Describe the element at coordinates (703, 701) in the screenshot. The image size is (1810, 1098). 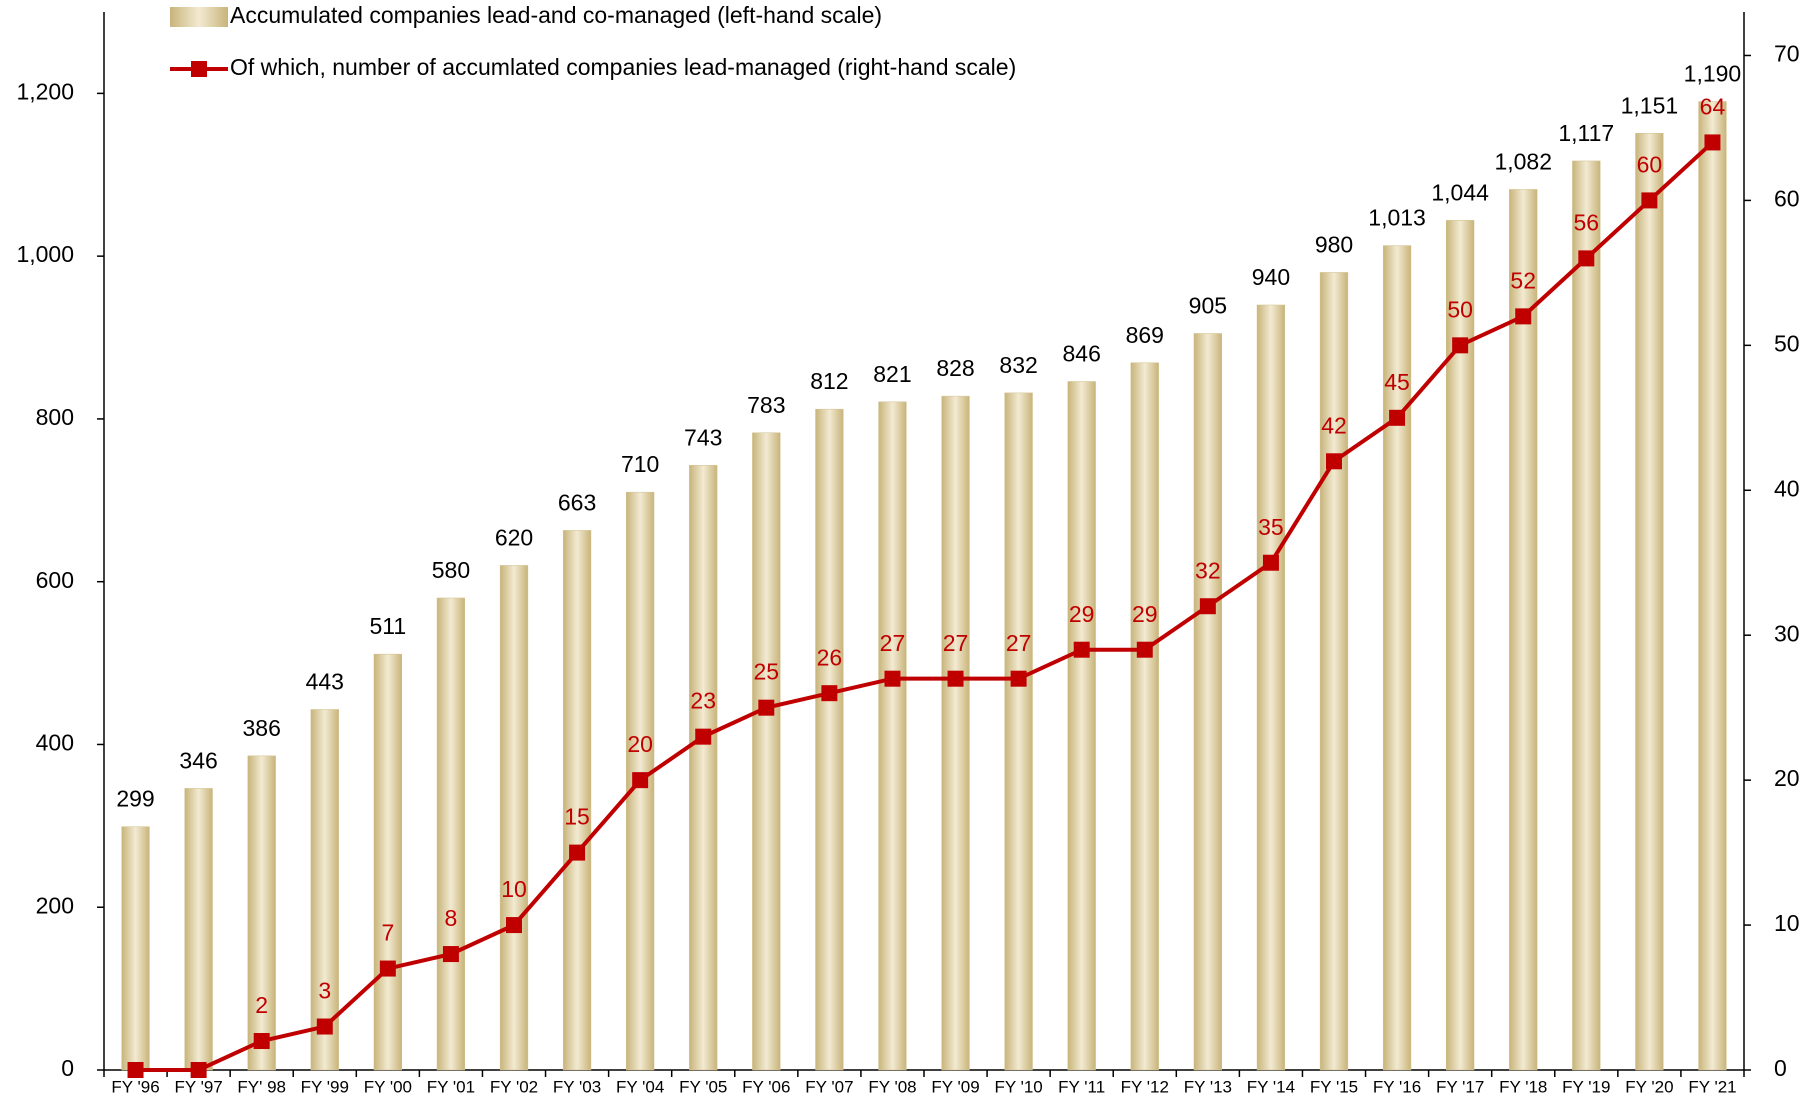
I see `line-value-label: 23` at that location.